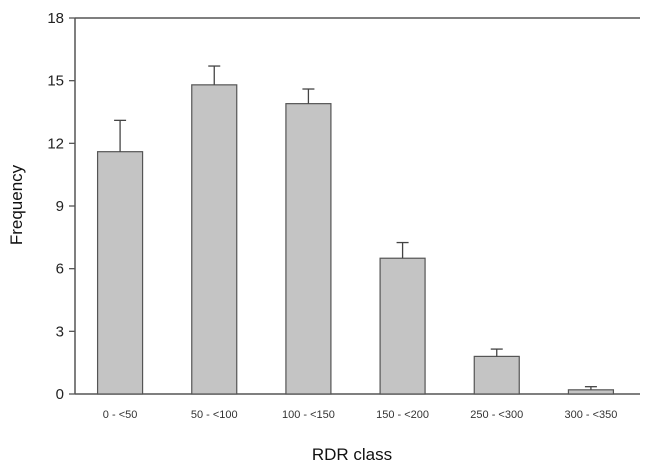 This screenshot has width=645, height=469. Describe the element at coordinates (402, 415) in the screenshot. I see `x-category-label: 150 - <200` at that location.